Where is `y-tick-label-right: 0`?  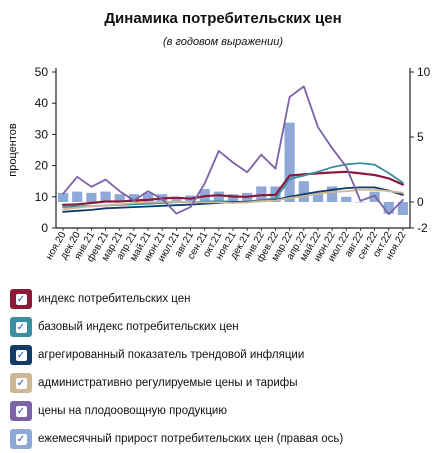 y-tick-label-right: 0 is located at coordinates (420, 202).